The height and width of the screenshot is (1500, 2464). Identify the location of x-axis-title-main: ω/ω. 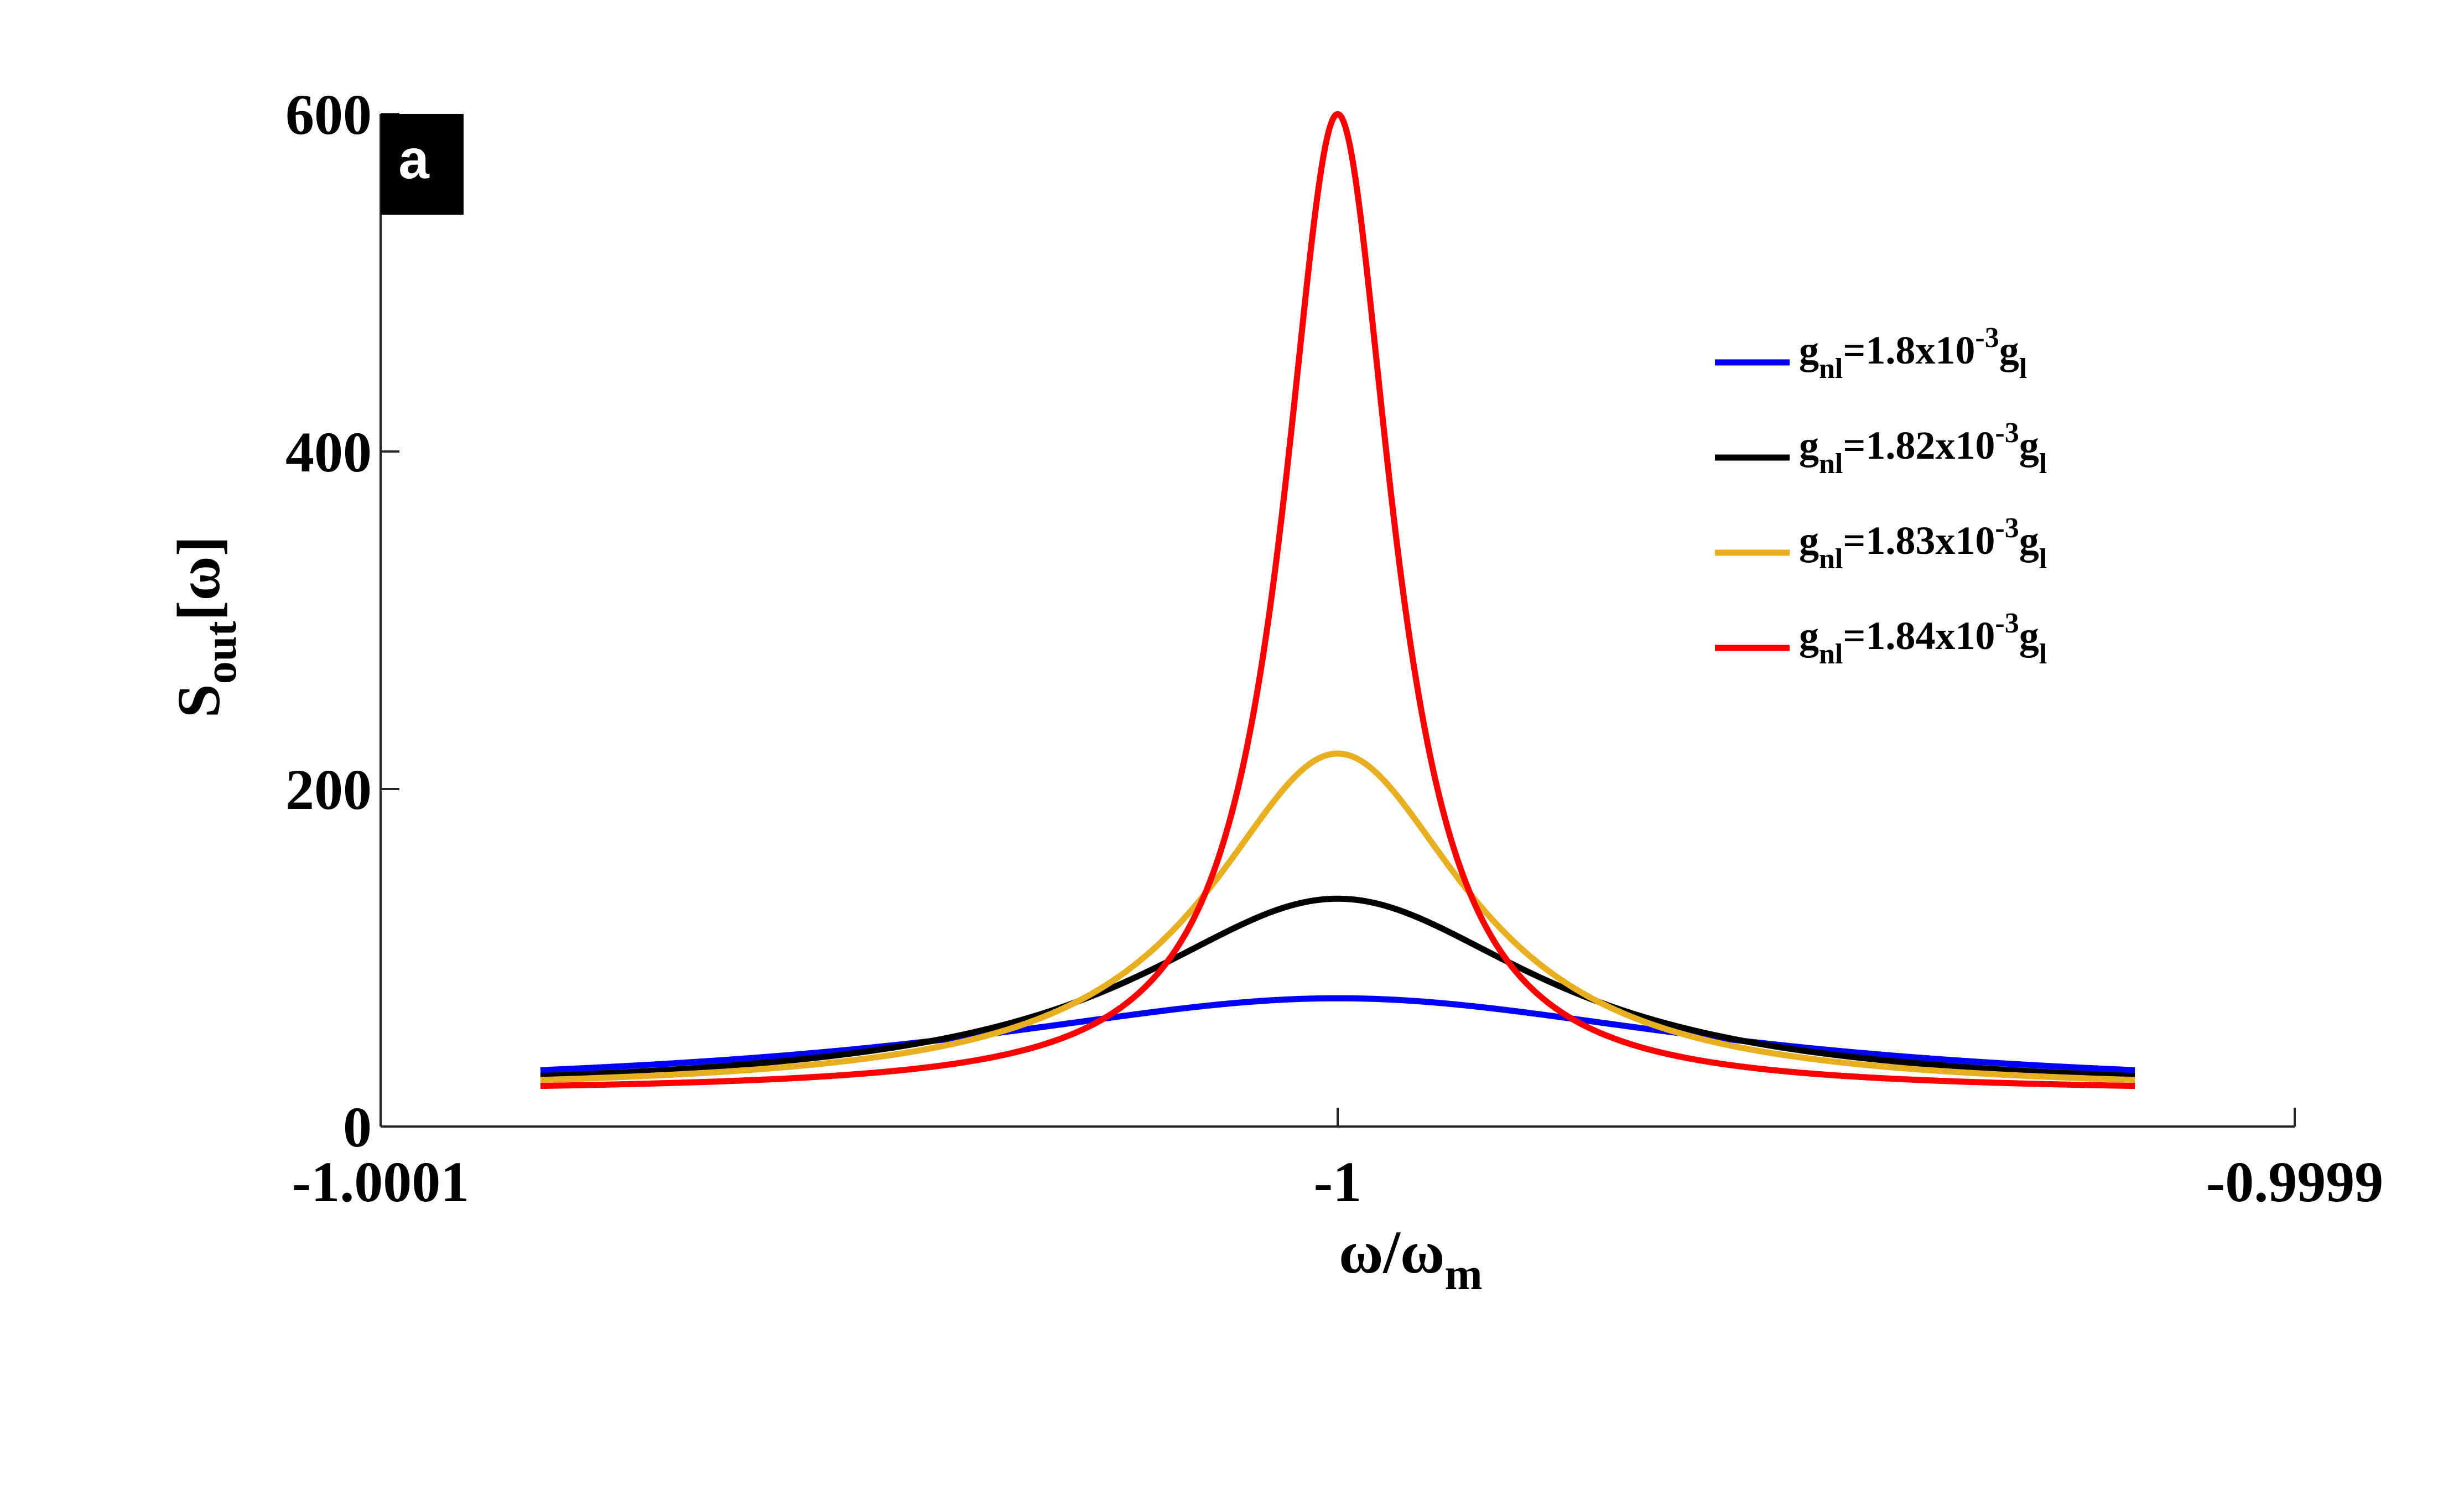
(1391, 1252).